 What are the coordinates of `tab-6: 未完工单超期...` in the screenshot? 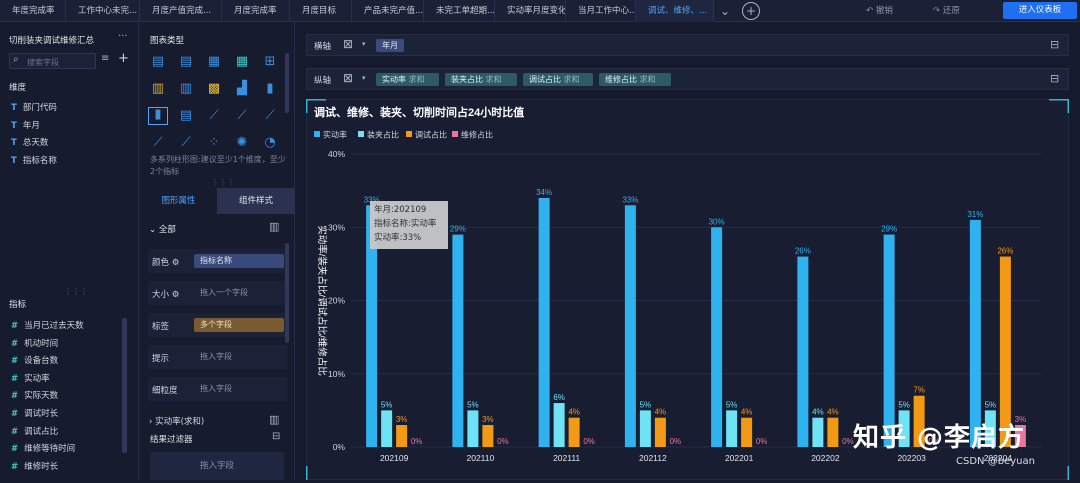 It's located at (459, 11).